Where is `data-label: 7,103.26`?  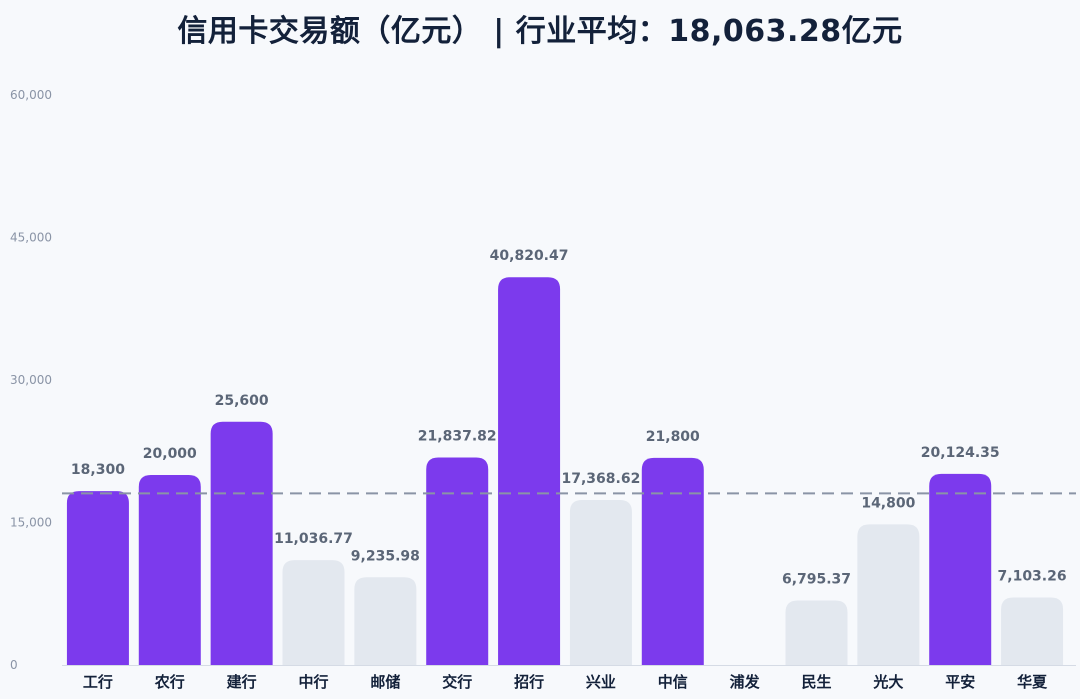 data-label: 7,103.26 is located at coordinates (1032, 577).